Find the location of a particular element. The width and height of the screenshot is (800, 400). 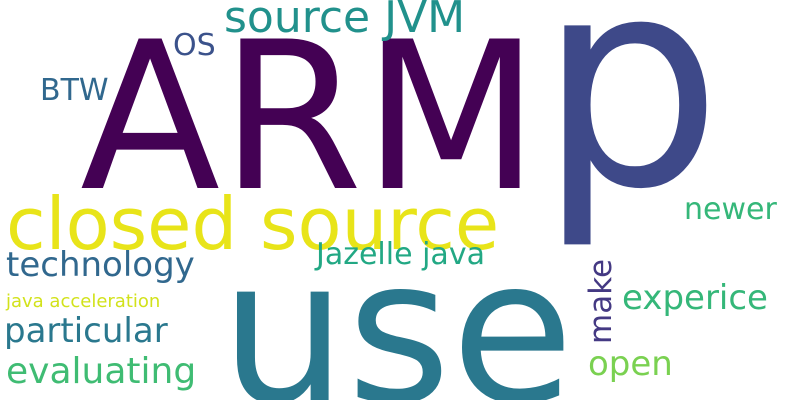

word-experice: experice is located at coordinates (695, 298).